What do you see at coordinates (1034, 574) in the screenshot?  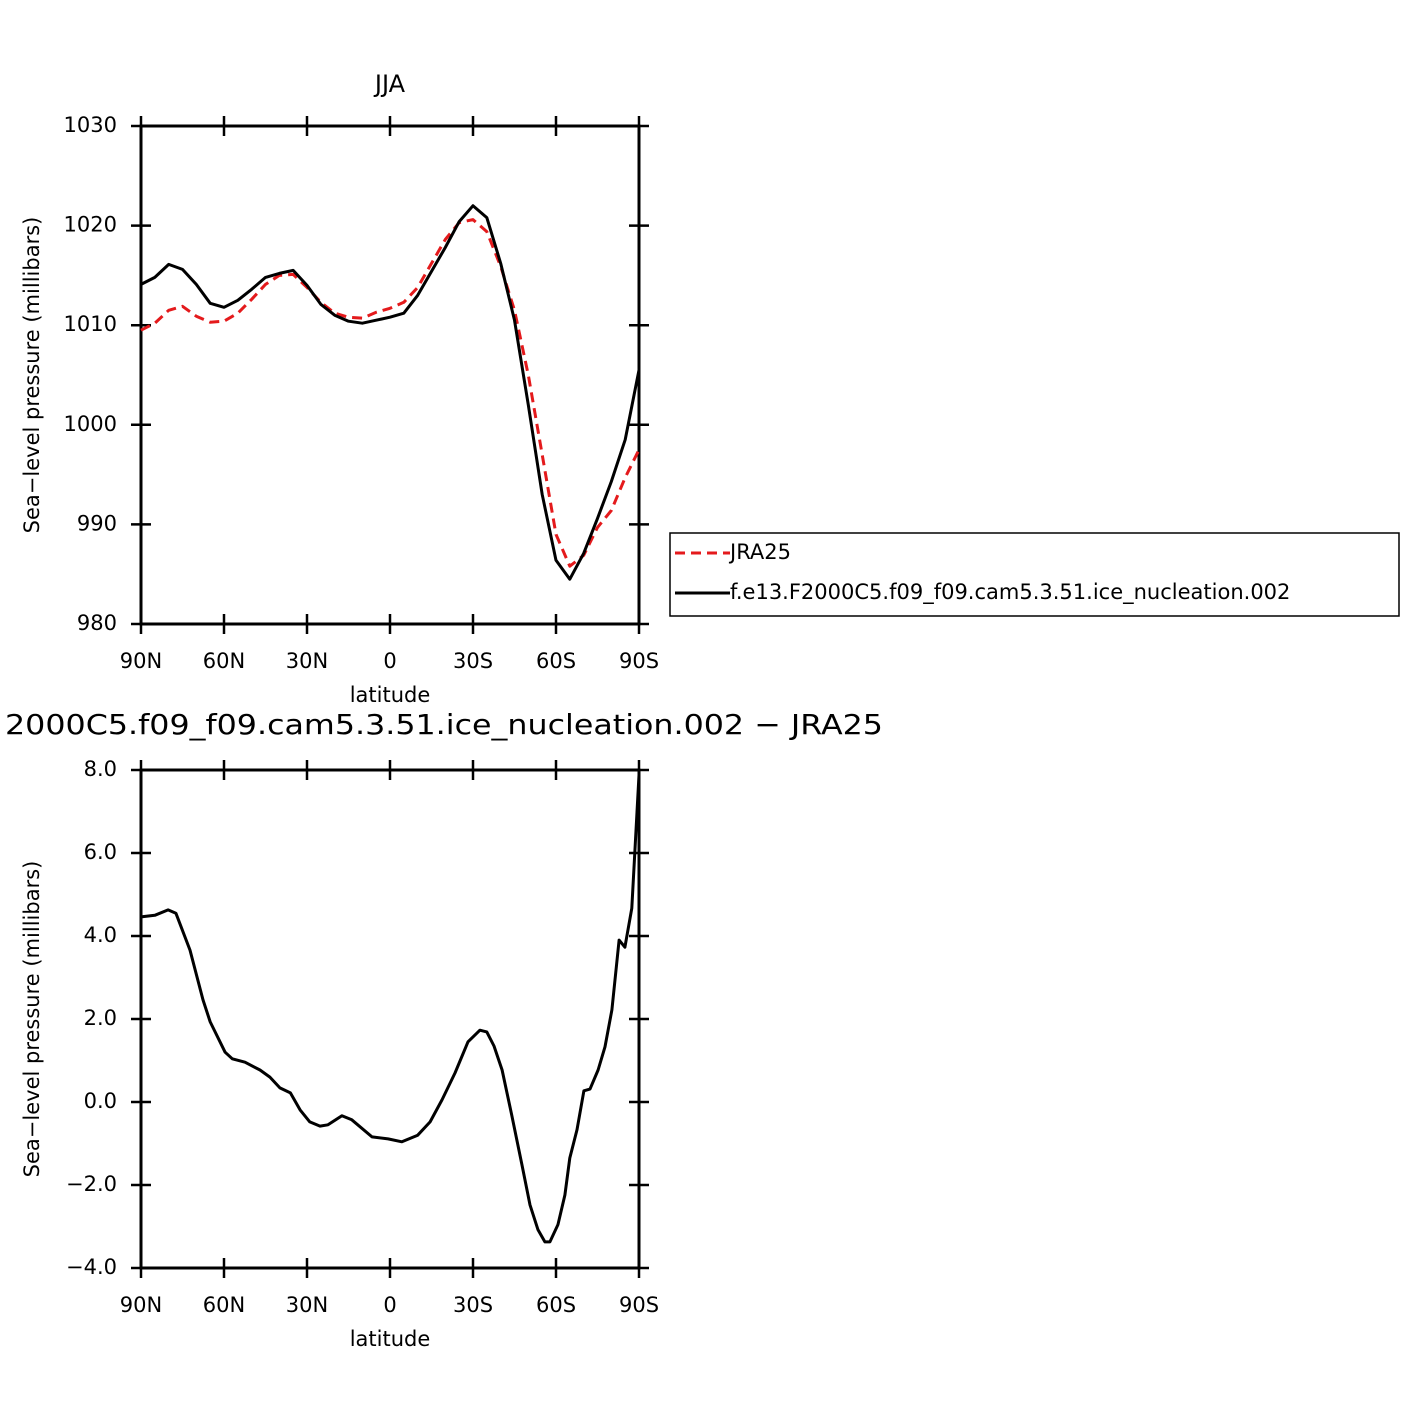 I see `legend-box` at bounding box center [1034, 574].